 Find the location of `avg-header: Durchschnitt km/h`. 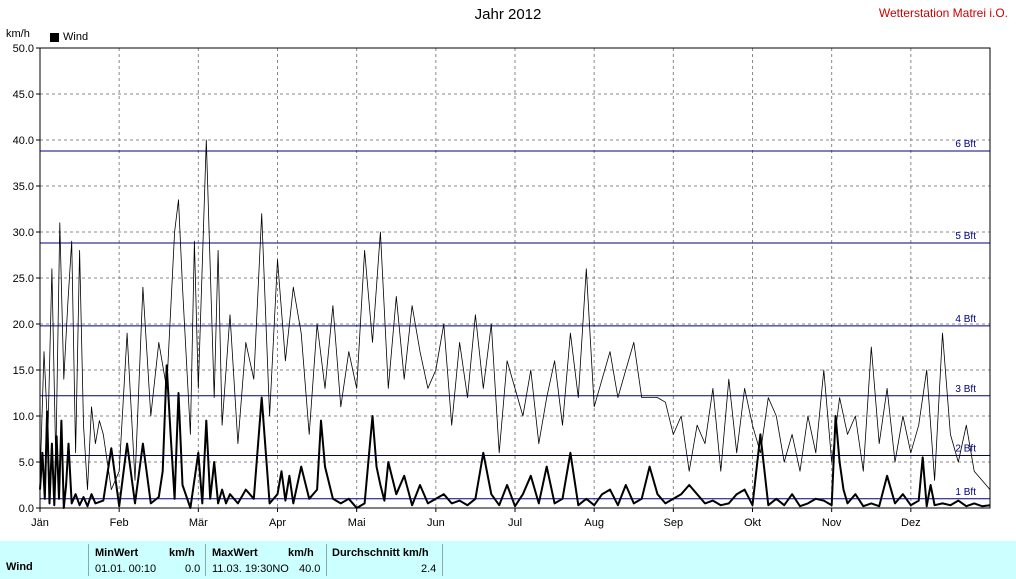

avg-header: Durchschnitt km/h is located at coordinates (380, 553).